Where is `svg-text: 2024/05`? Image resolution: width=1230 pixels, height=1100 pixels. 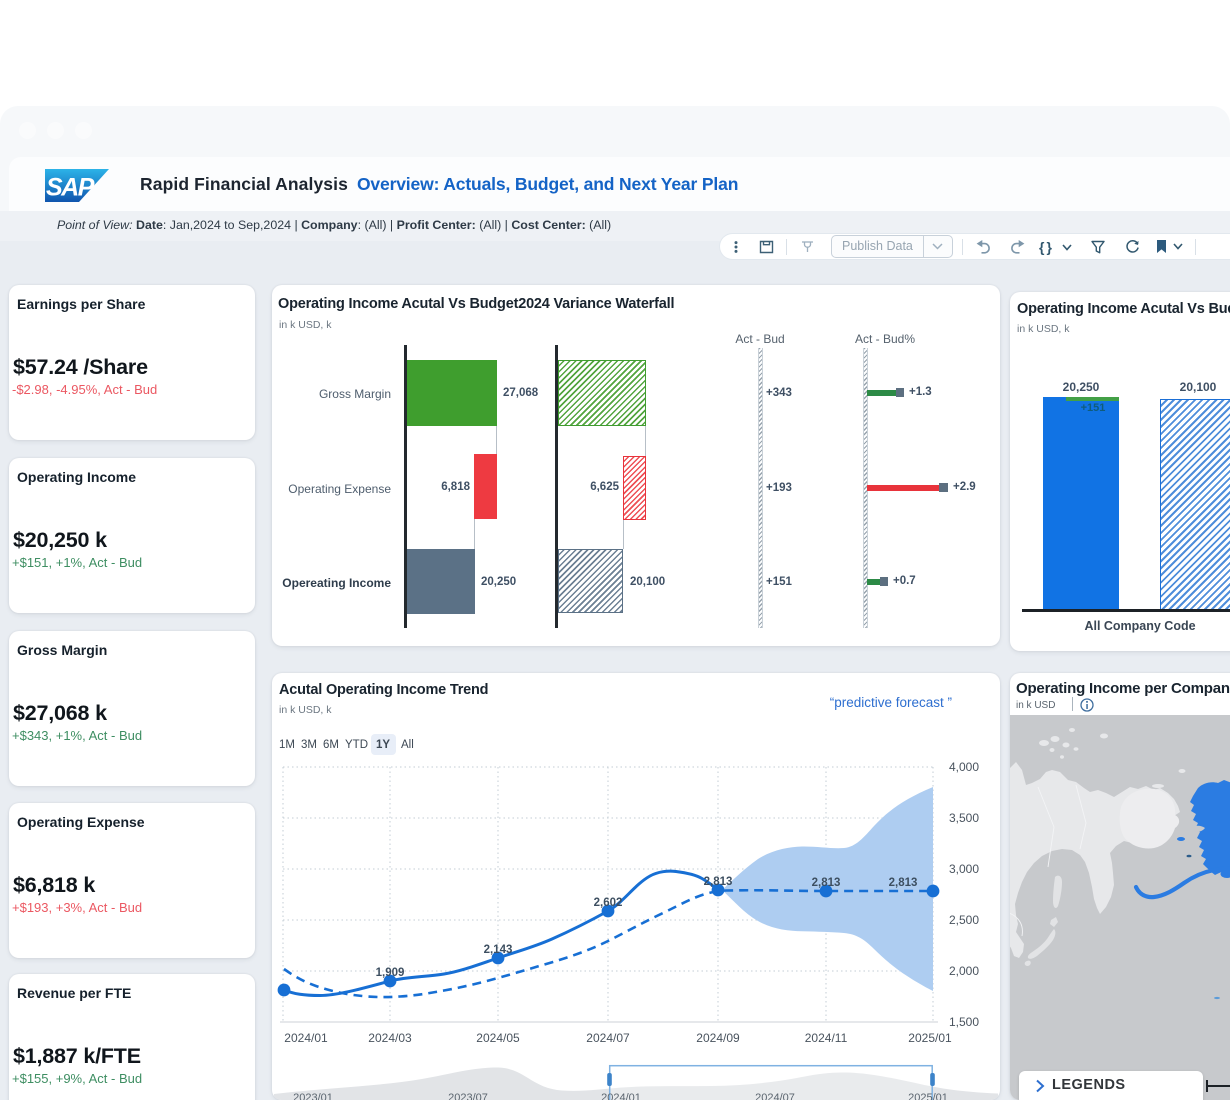 svg-text: 2024/05 is located at coordinates (498, 1038).